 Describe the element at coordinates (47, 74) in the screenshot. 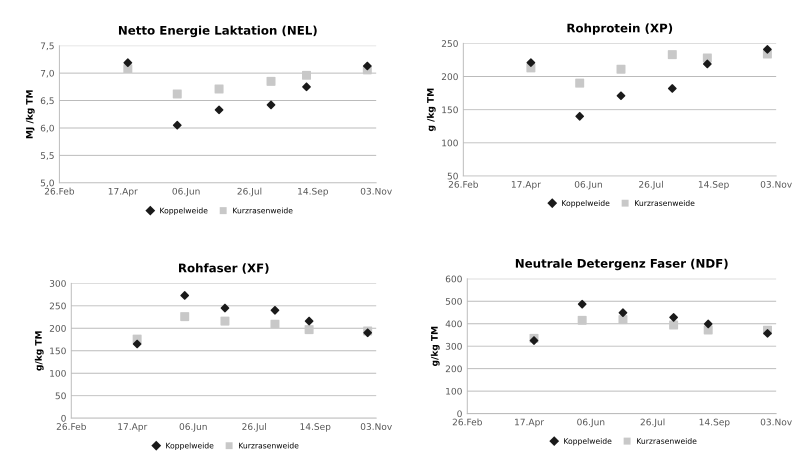

I see `y-tick-label: 7,0` at that location.